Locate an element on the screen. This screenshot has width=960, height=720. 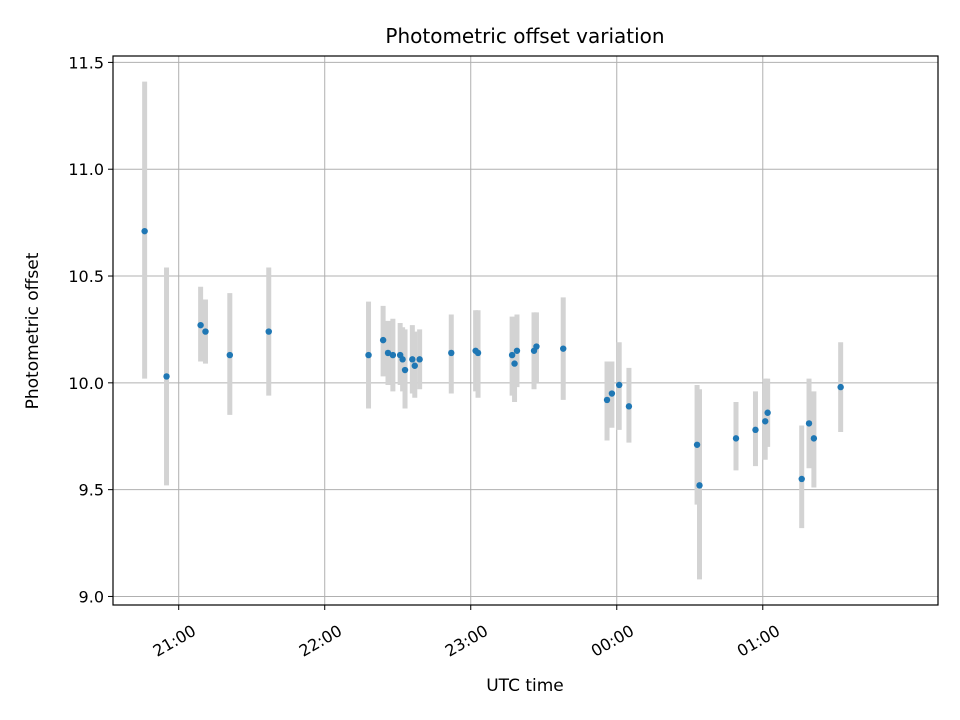
y-tick-label: 9.0 is located at coordinates (91, 596).